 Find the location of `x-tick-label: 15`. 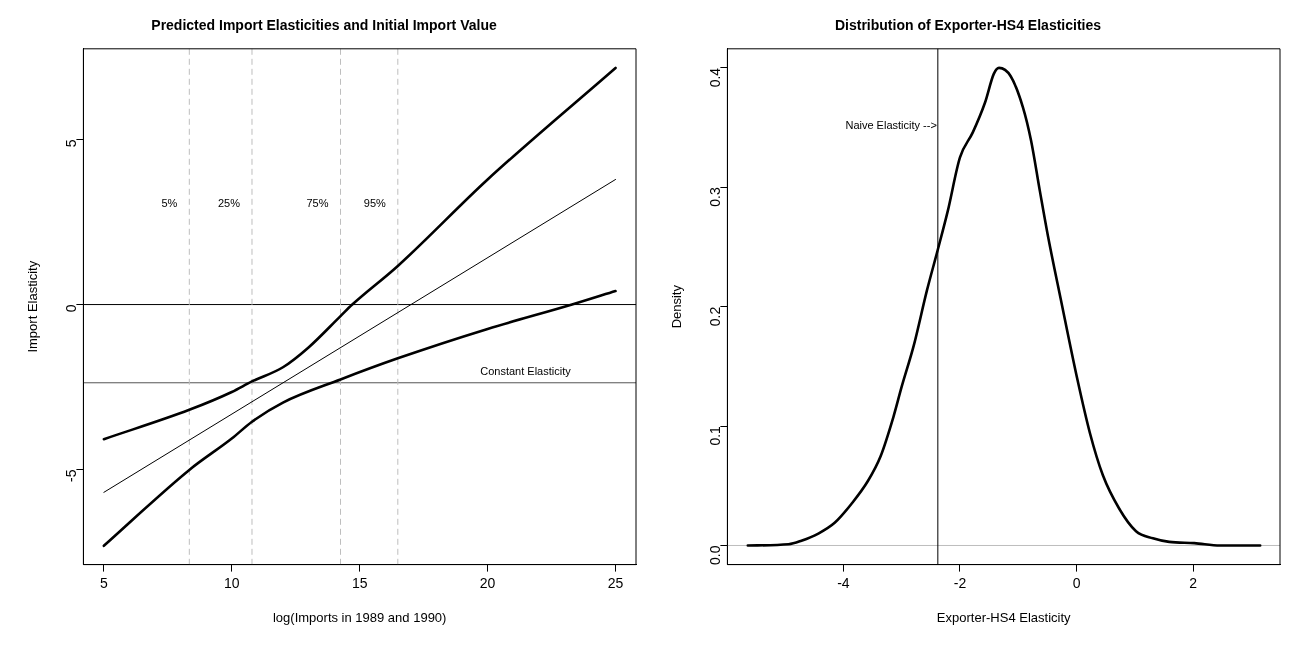

x-tick-label: 15 is located at coordinates (359, 582).